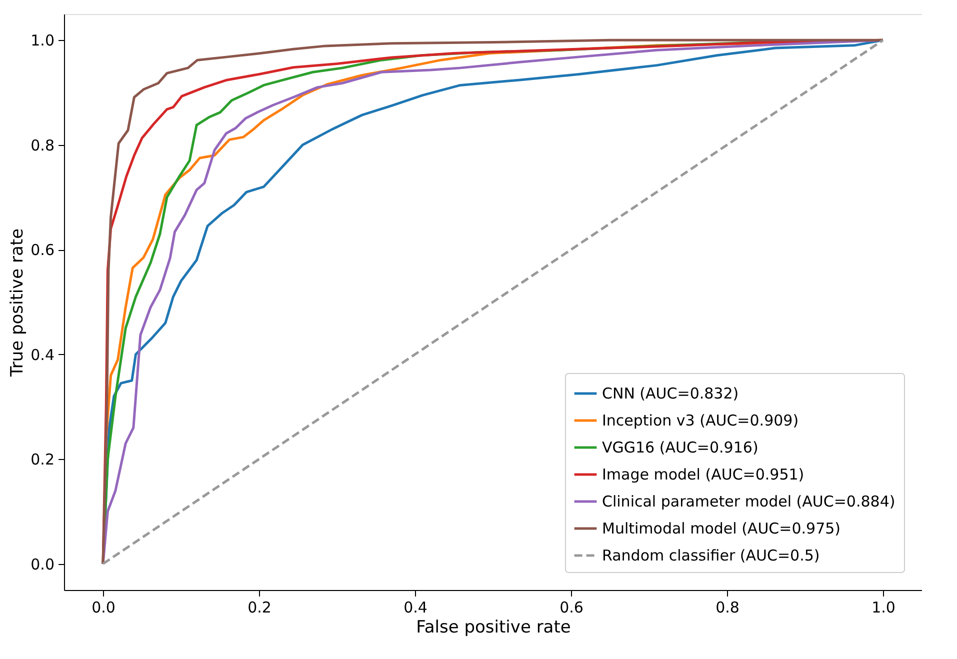 The width and height of the screenshot is (957, 659). What do you see at coordinates (260, 607) in the screenshot?
I see `x-tick-label: 0.2` at bounding box center [260, 607].